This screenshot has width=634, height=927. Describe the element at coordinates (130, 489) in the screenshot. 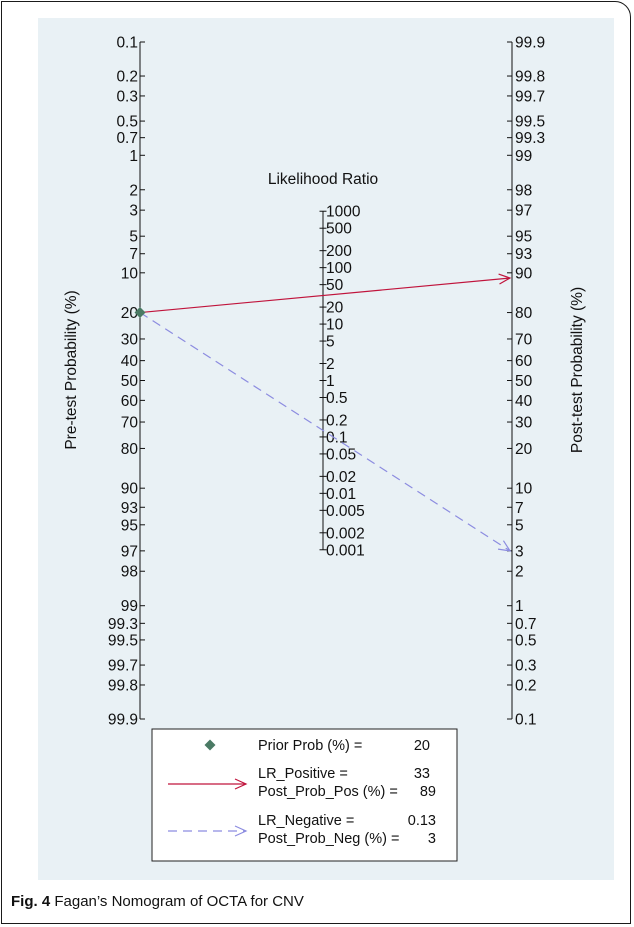

I see `pre-test-tick-label-90: 90` at that location.